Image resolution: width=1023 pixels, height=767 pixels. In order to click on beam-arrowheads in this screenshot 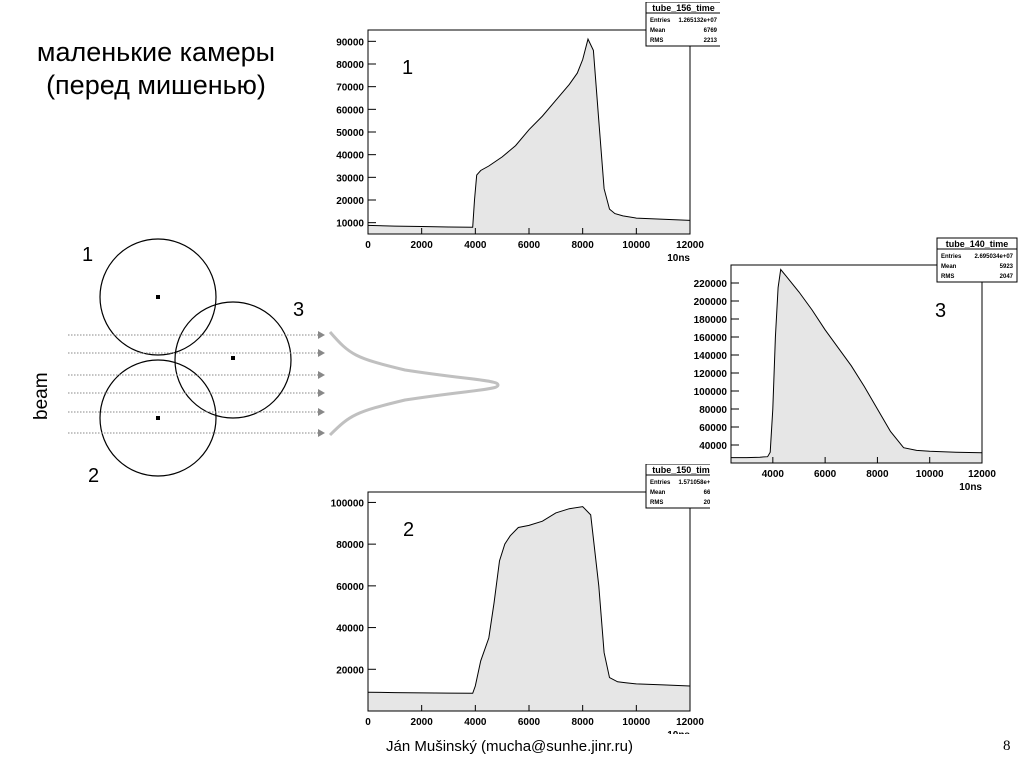, I will do `click(321, 384)`.